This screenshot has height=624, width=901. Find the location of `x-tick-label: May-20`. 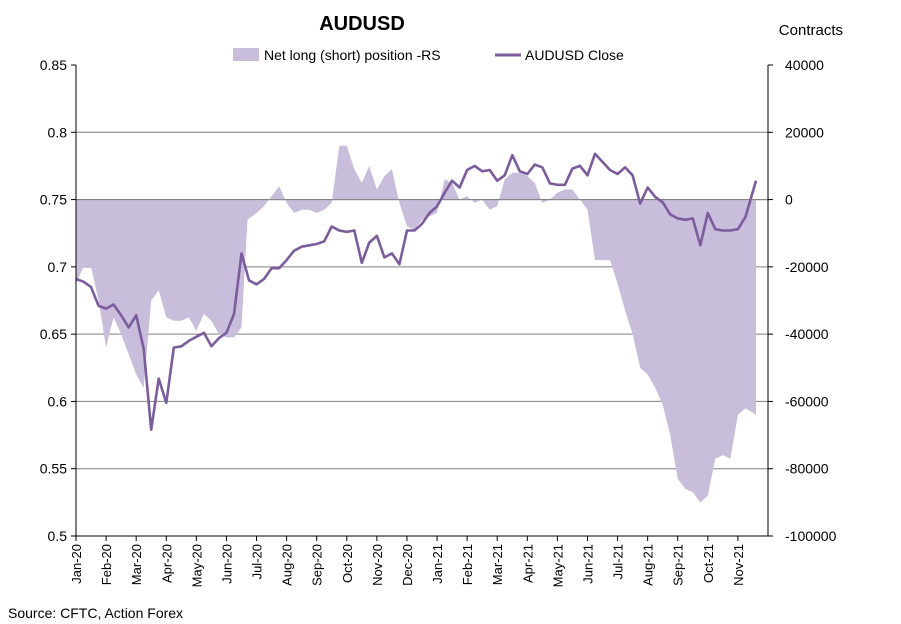

x-tick-label: May-20 is located at coordinates (196, 565).